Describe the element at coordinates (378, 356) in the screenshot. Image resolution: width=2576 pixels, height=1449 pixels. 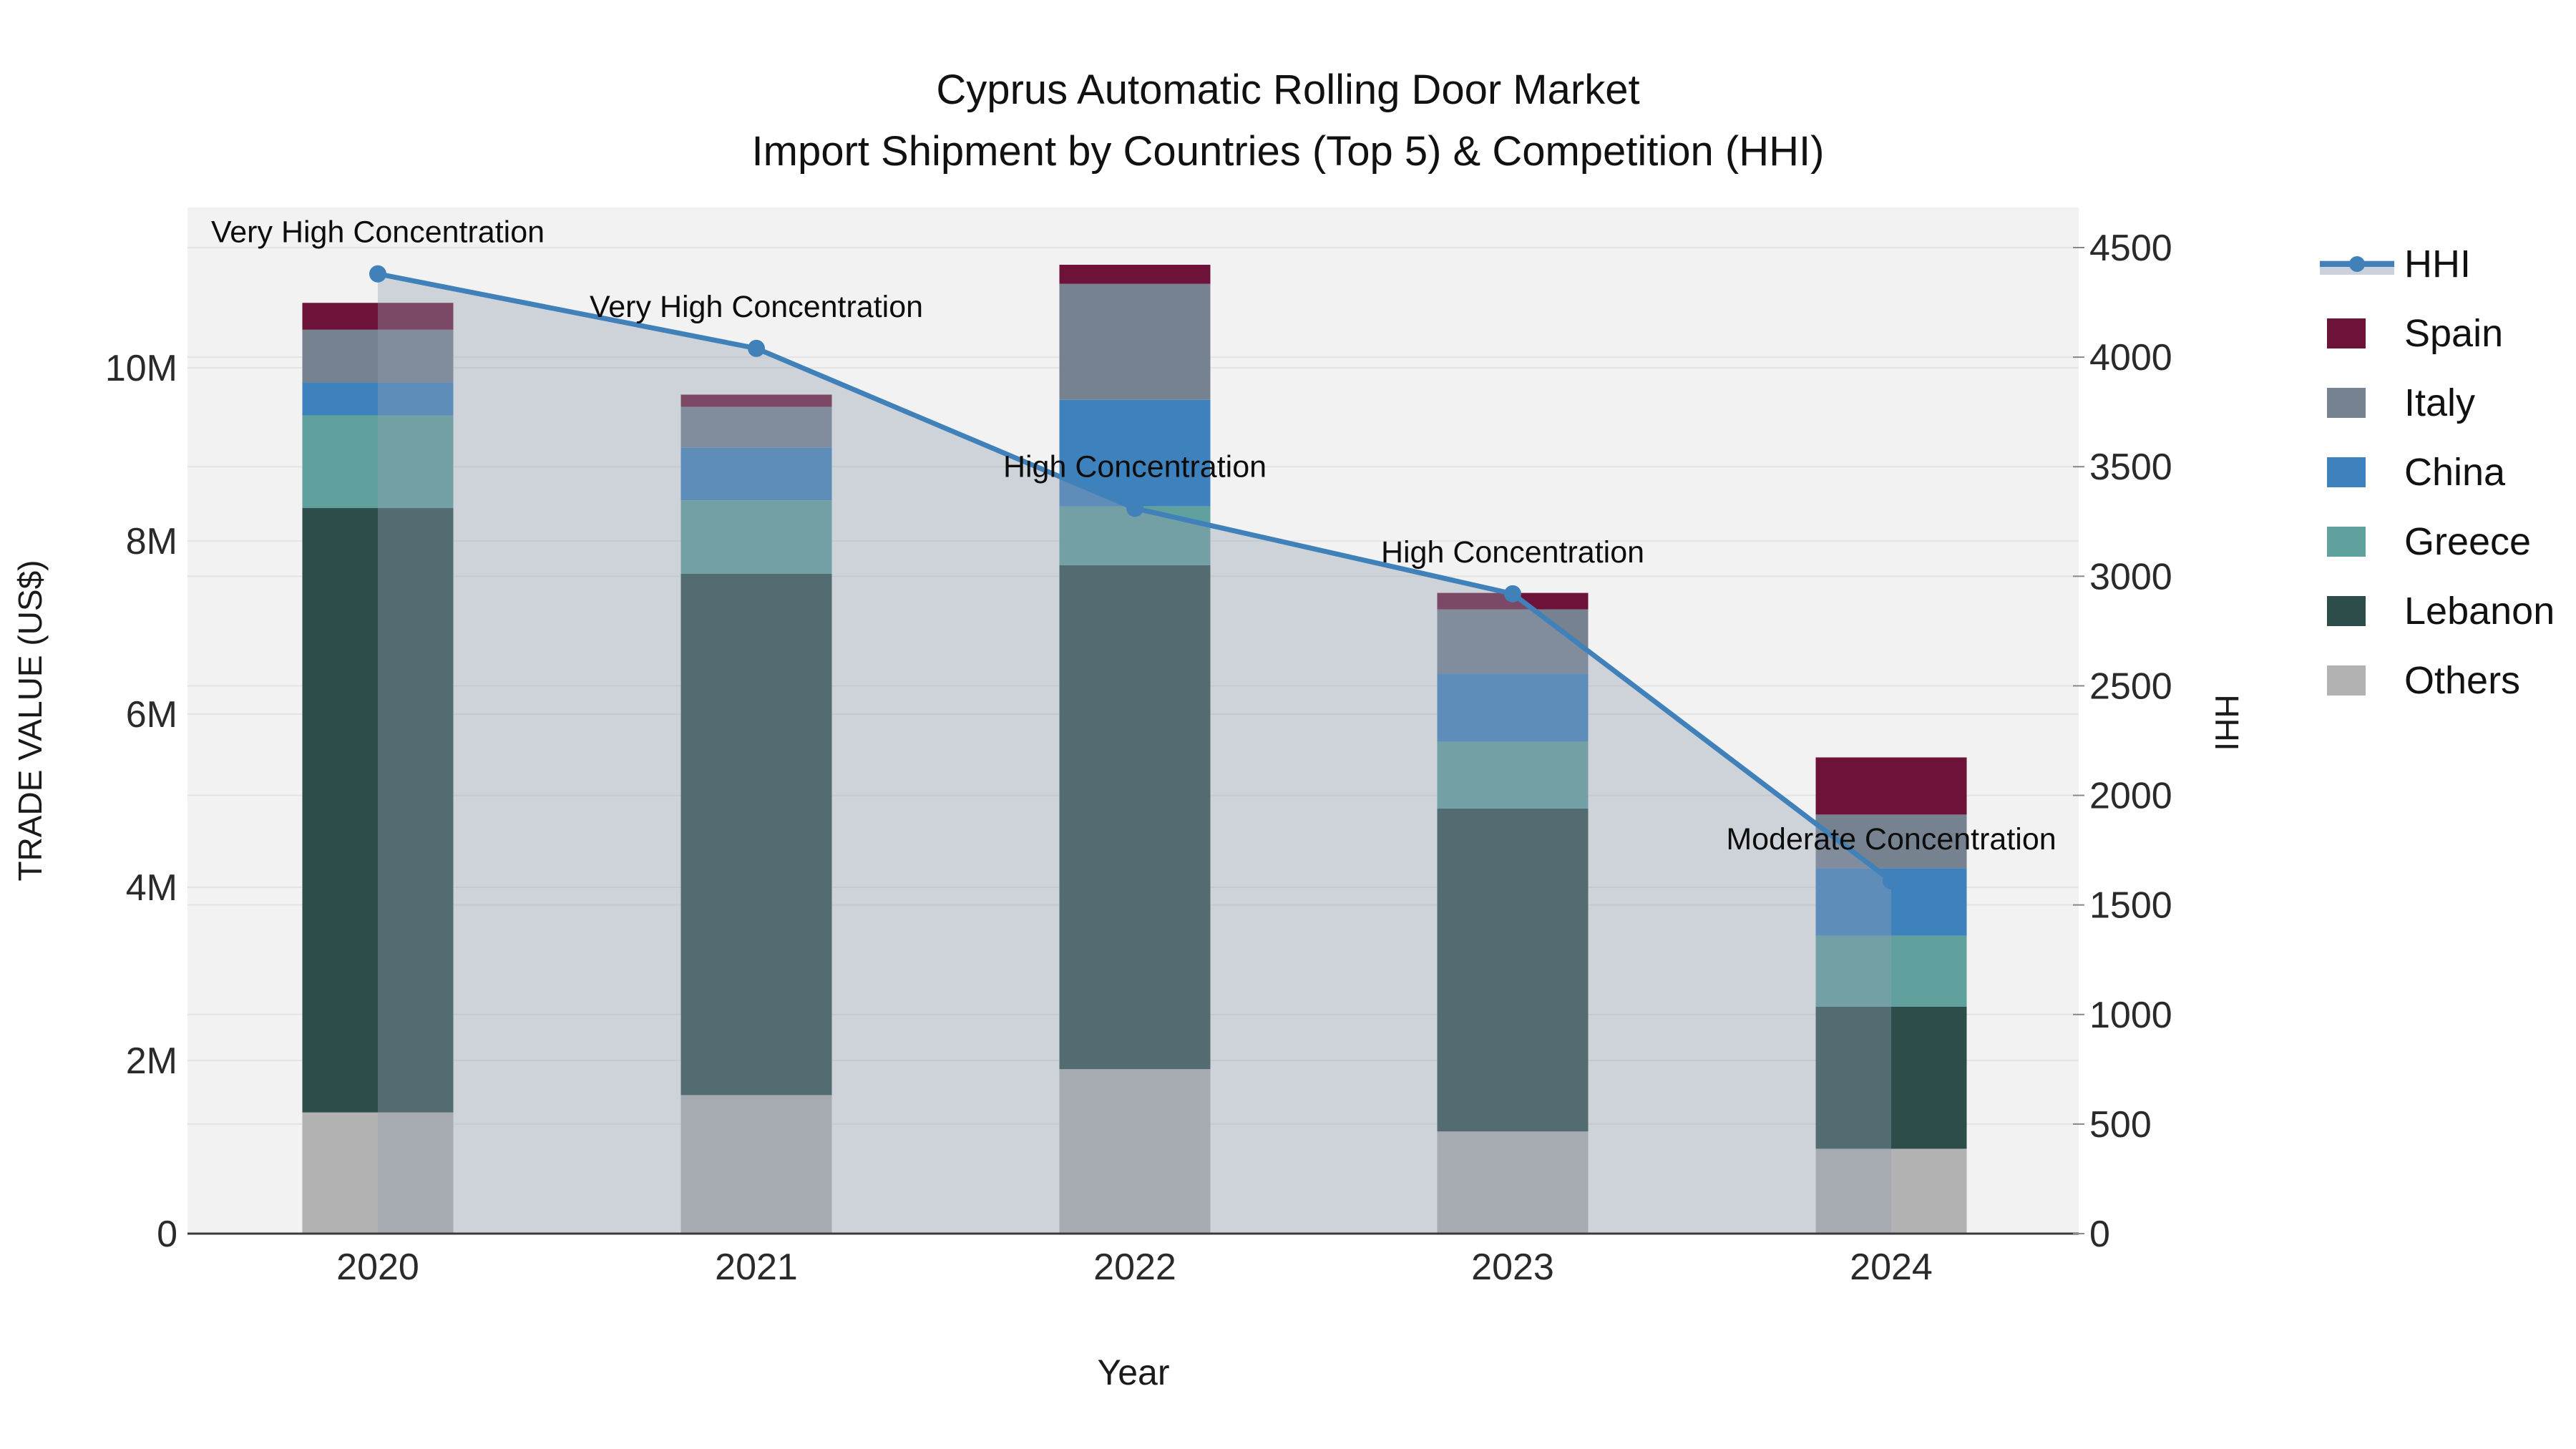
I see `bar-segment-2020-italy` at that location.